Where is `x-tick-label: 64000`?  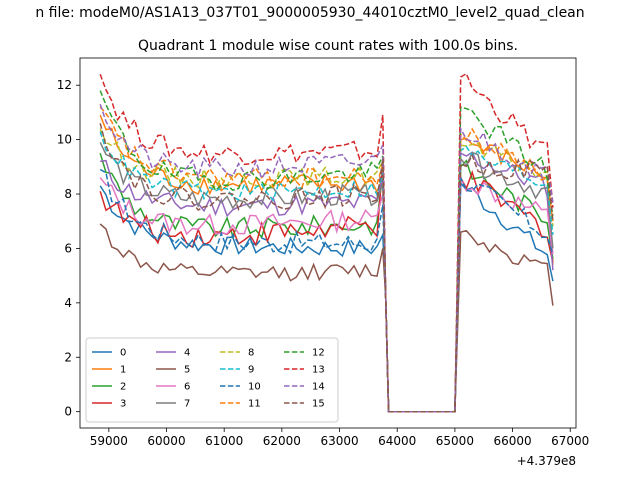
x-tick-label: 64000 is located at coordinates (397, 441).